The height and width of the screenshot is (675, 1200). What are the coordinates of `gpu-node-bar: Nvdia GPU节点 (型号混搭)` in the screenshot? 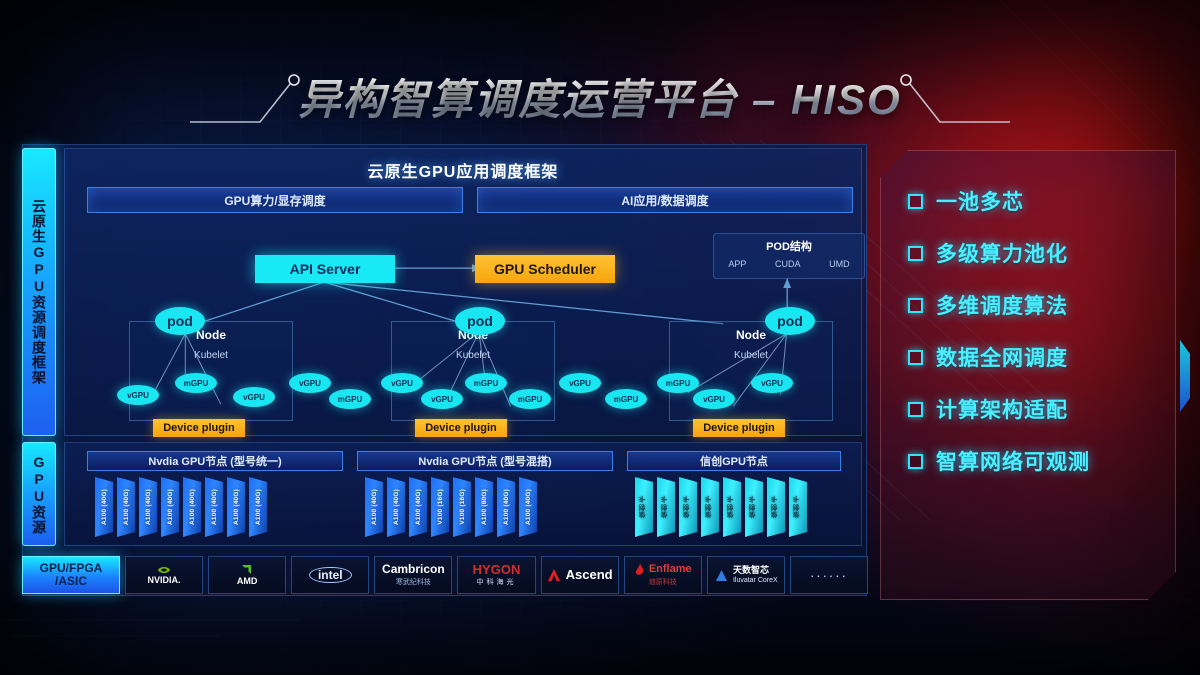 It's located at (485, 461).